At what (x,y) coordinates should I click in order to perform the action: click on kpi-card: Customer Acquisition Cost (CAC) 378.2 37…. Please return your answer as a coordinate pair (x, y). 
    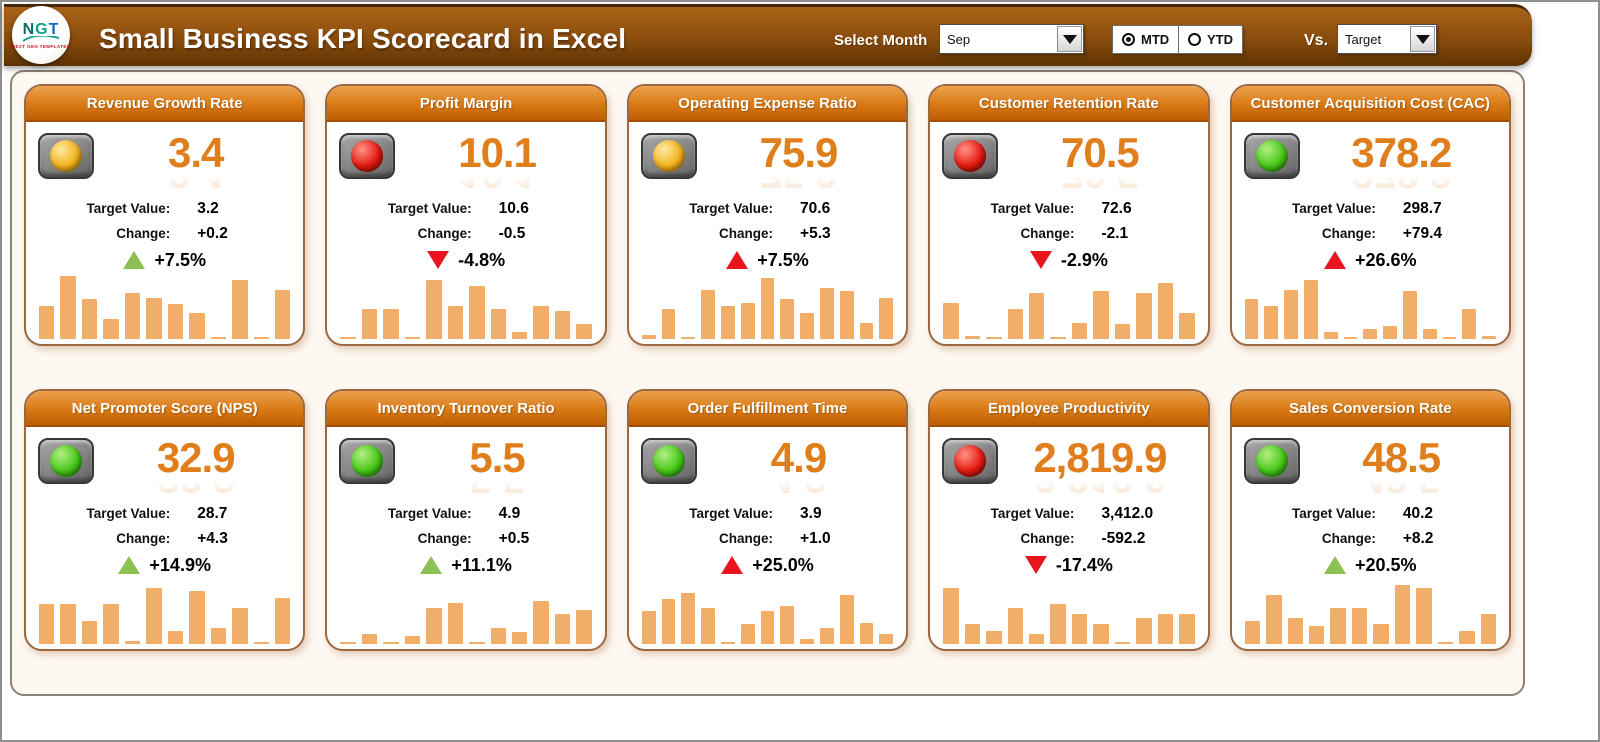
    Looking at the image, I should click on (1370, 215).